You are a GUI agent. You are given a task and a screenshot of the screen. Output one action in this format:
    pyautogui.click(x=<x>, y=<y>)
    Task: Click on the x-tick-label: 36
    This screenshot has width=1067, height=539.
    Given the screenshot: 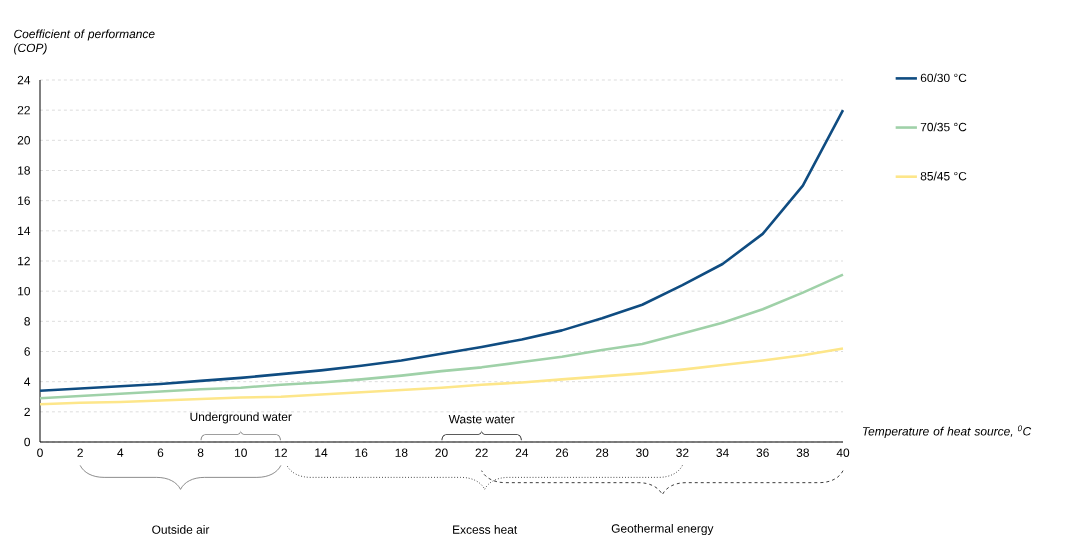 What is the action you would take?
    pyautogui.click(x=762, y=452)
    